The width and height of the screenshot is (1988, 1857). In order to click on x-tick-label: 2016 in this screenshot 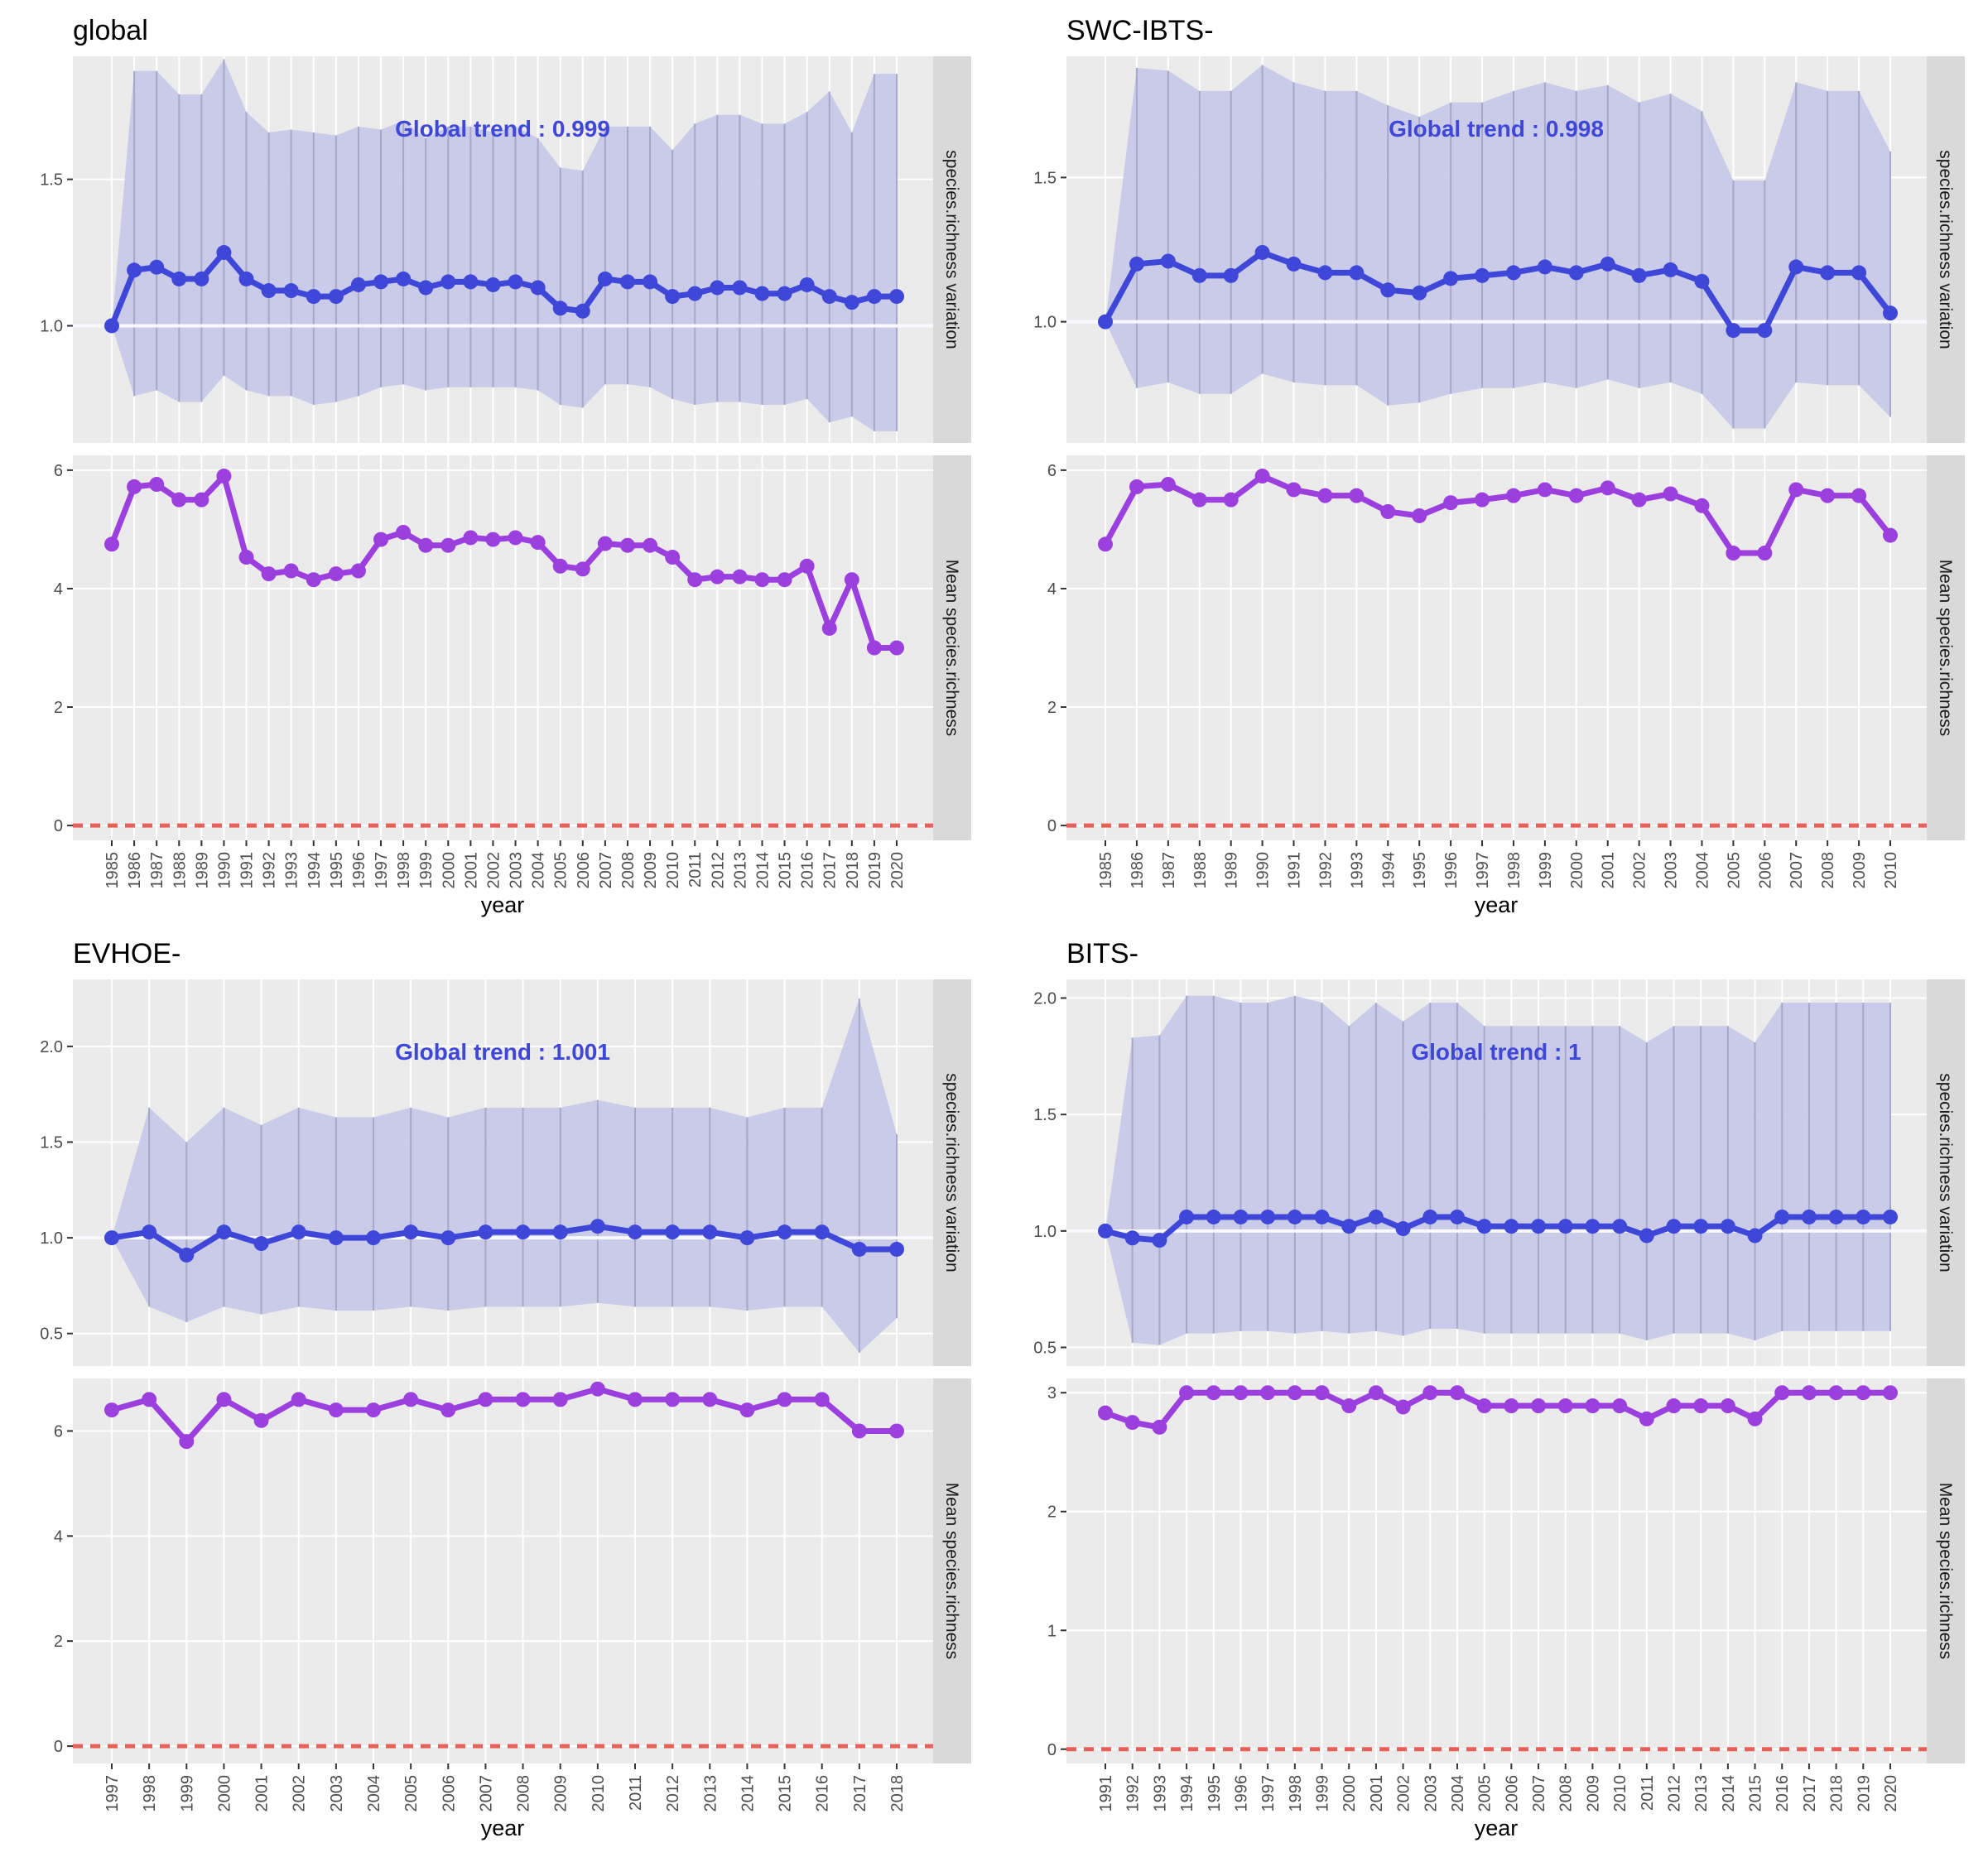, I will do `click(1783, 1793)`.